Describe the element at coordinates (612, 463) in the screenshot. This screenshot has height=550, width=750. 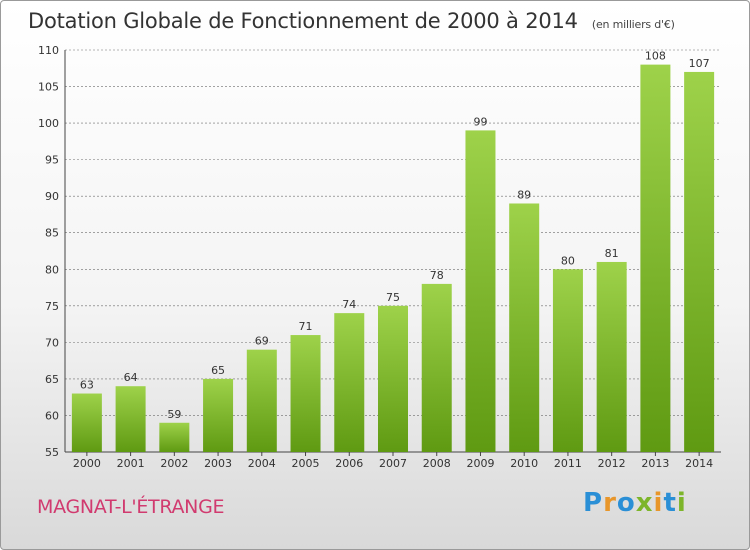
I see `x-tick-label: 2012` at that location.